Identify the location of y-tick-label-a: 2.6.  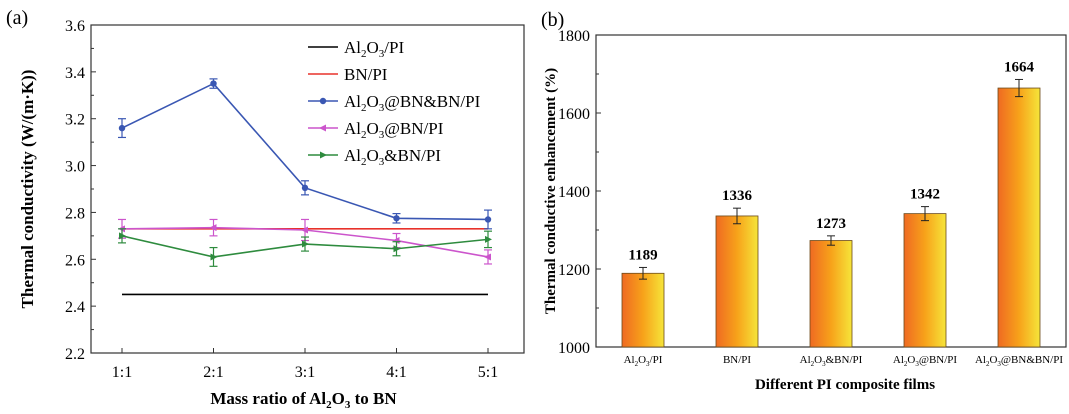
(75, 260).